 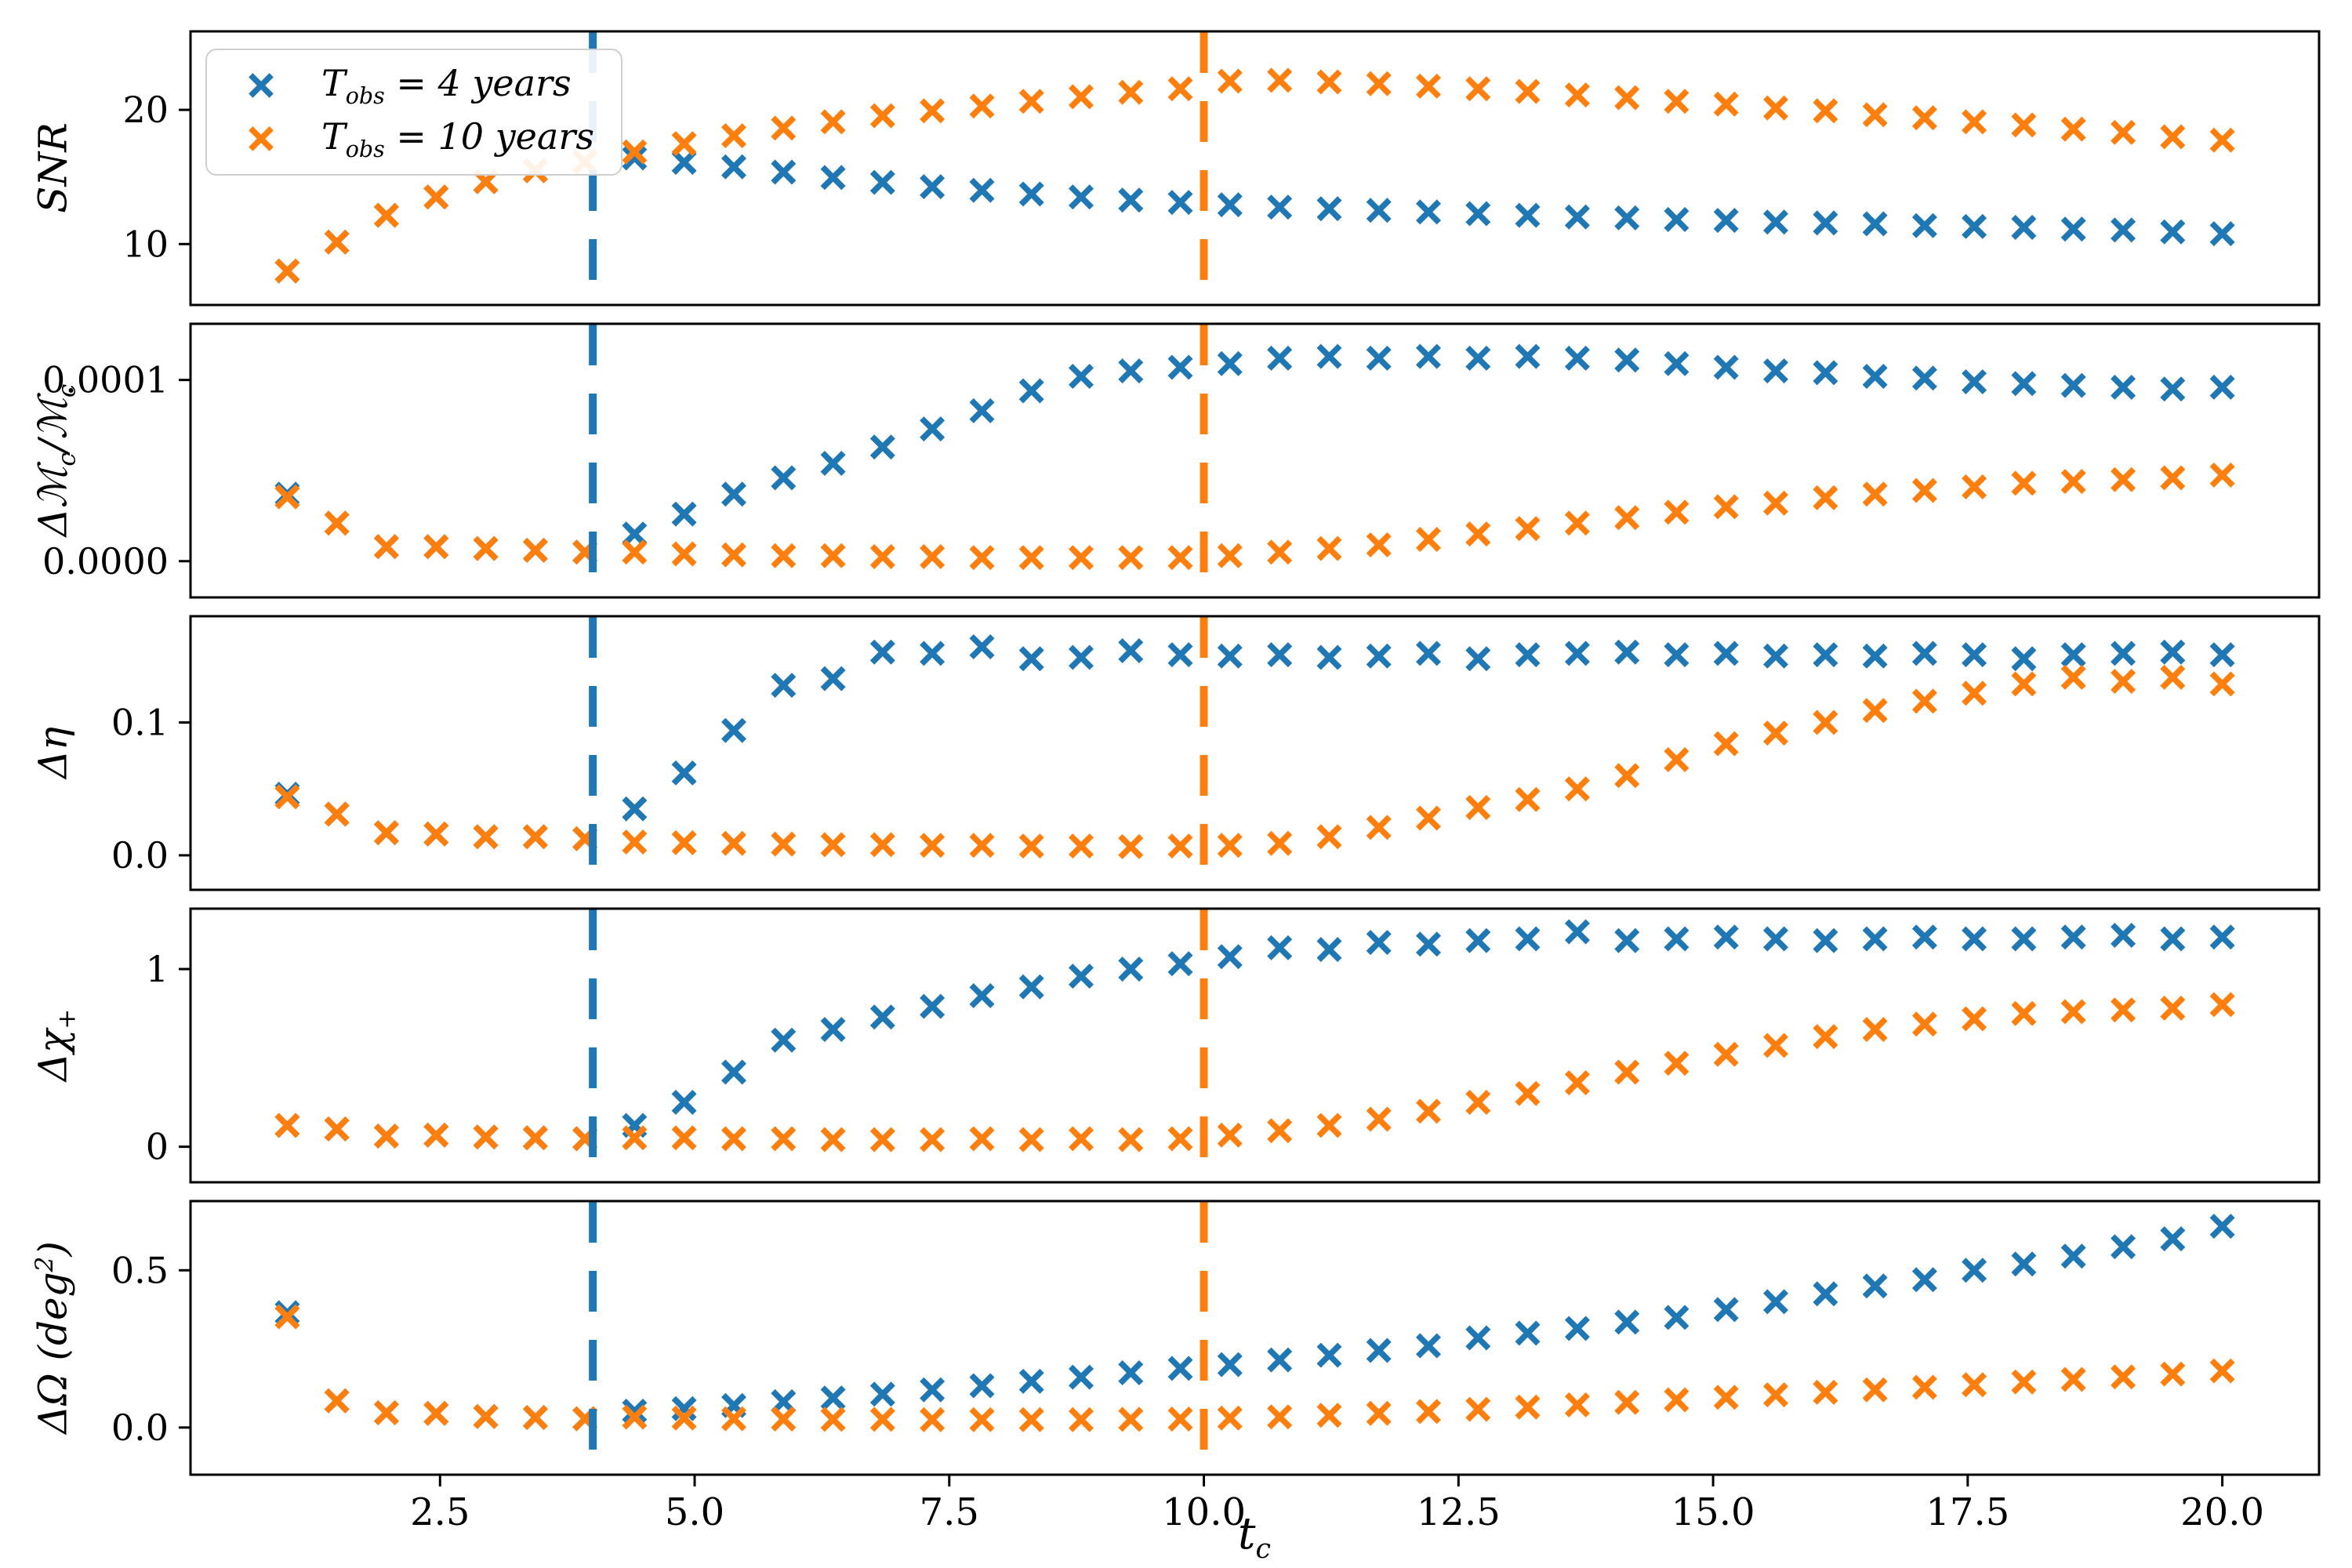 I want to click on legend-label-tobs-4yr: Tobs = 4 years, so click(x=446, y=85).